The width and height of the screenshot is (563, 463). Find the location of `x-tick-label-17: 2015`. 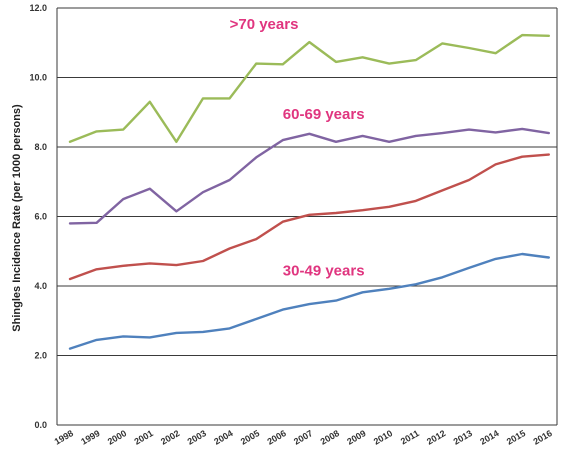

x-tick-label-17: 2015 is located at coordinates (516, 437).